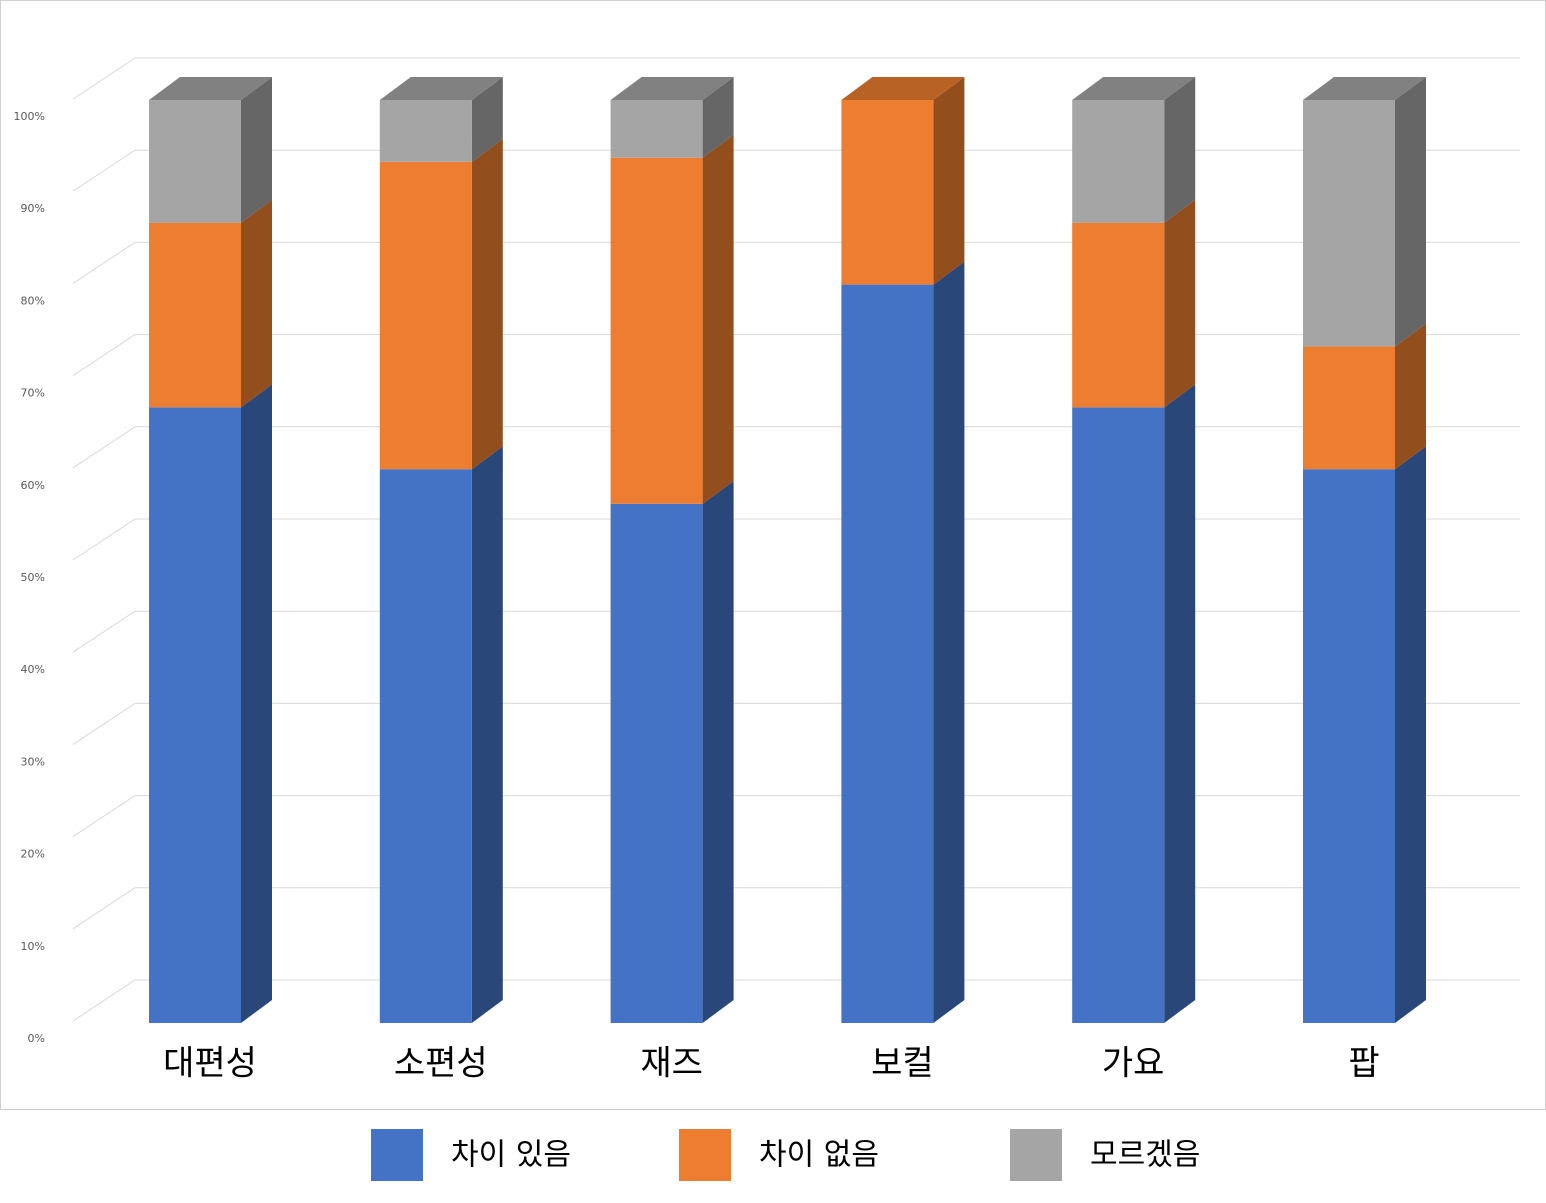  What do you see at coordinates (33, 208) in the screenshot?
I see `y-tick-label: 90%` at bounding box center [33, 208].